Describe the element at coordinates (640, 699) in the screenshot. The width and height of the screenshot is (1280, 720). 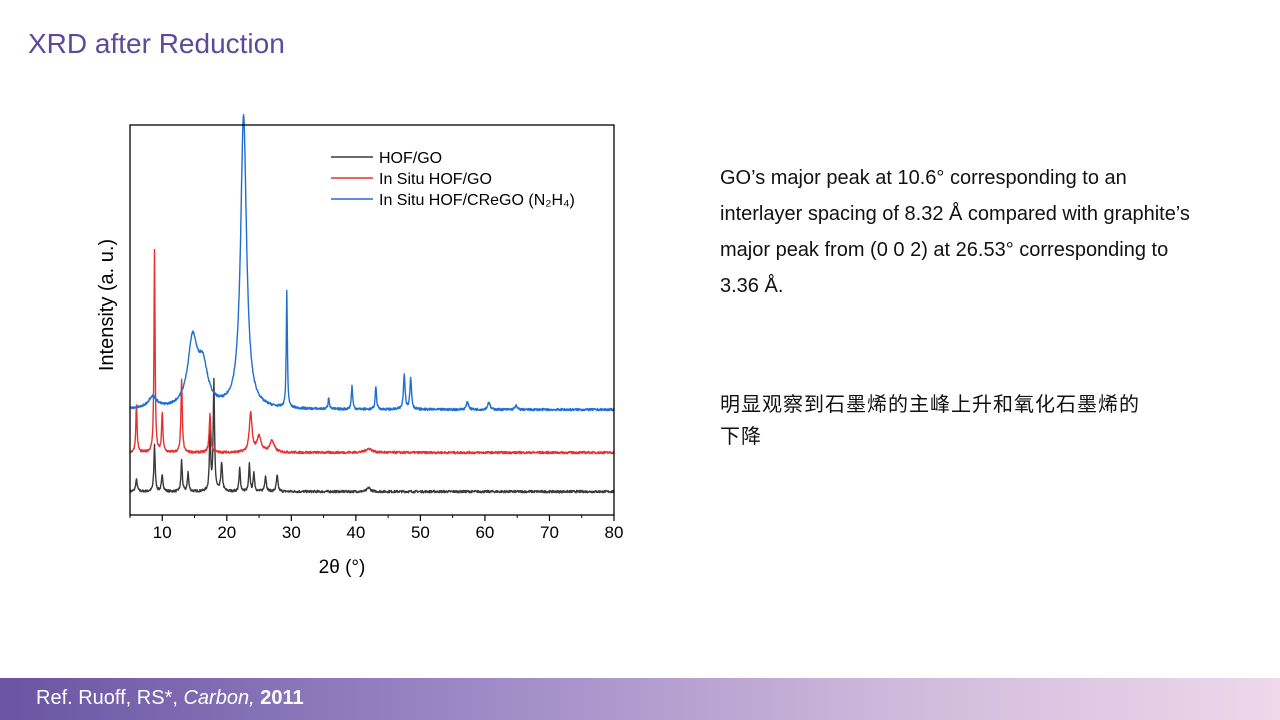
I see `footer-bar: Ref. Ruoff, RS*, Carbon, 2011` at that location.